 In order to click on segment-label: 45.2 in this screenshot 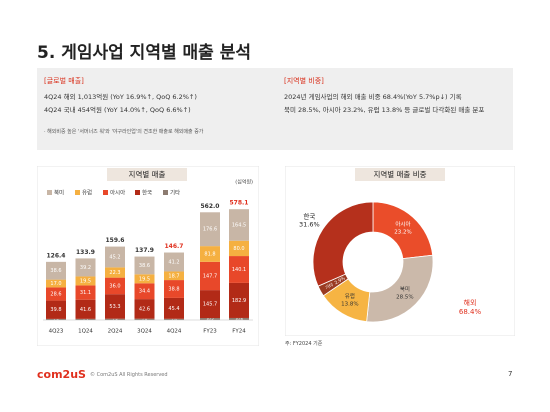, I will do `click(114, 257)`.